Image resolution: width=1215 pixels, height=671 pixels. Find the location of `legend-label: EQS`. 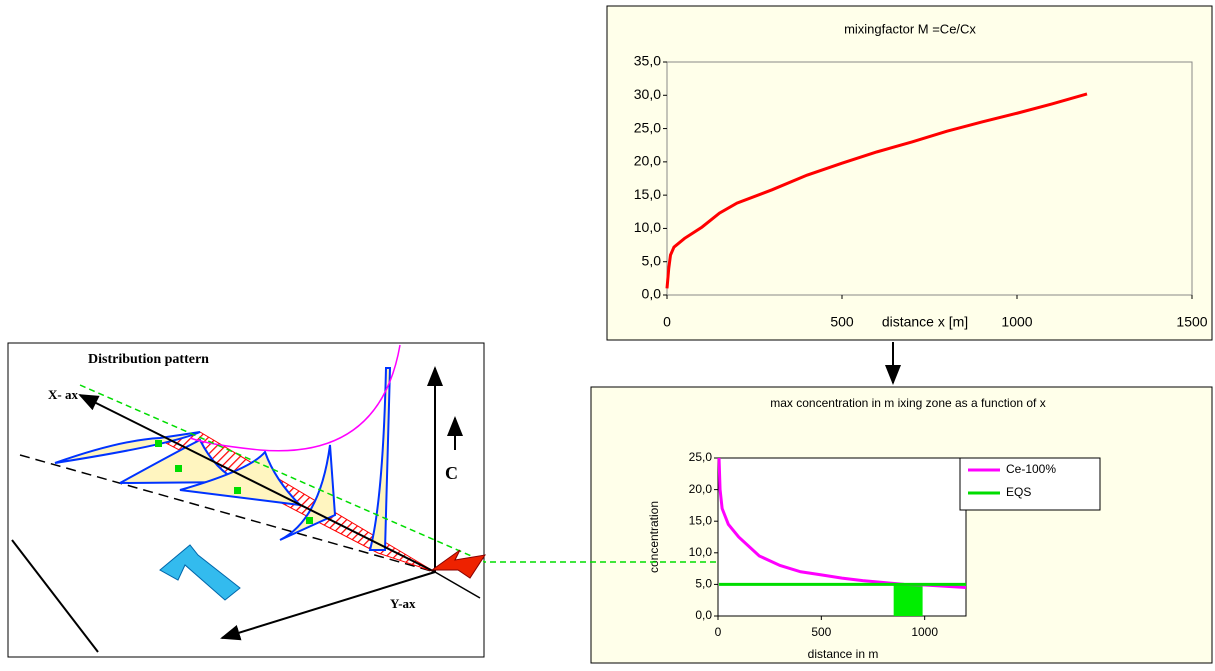

legend-label: EQS is located at coordinates (1018, 492).